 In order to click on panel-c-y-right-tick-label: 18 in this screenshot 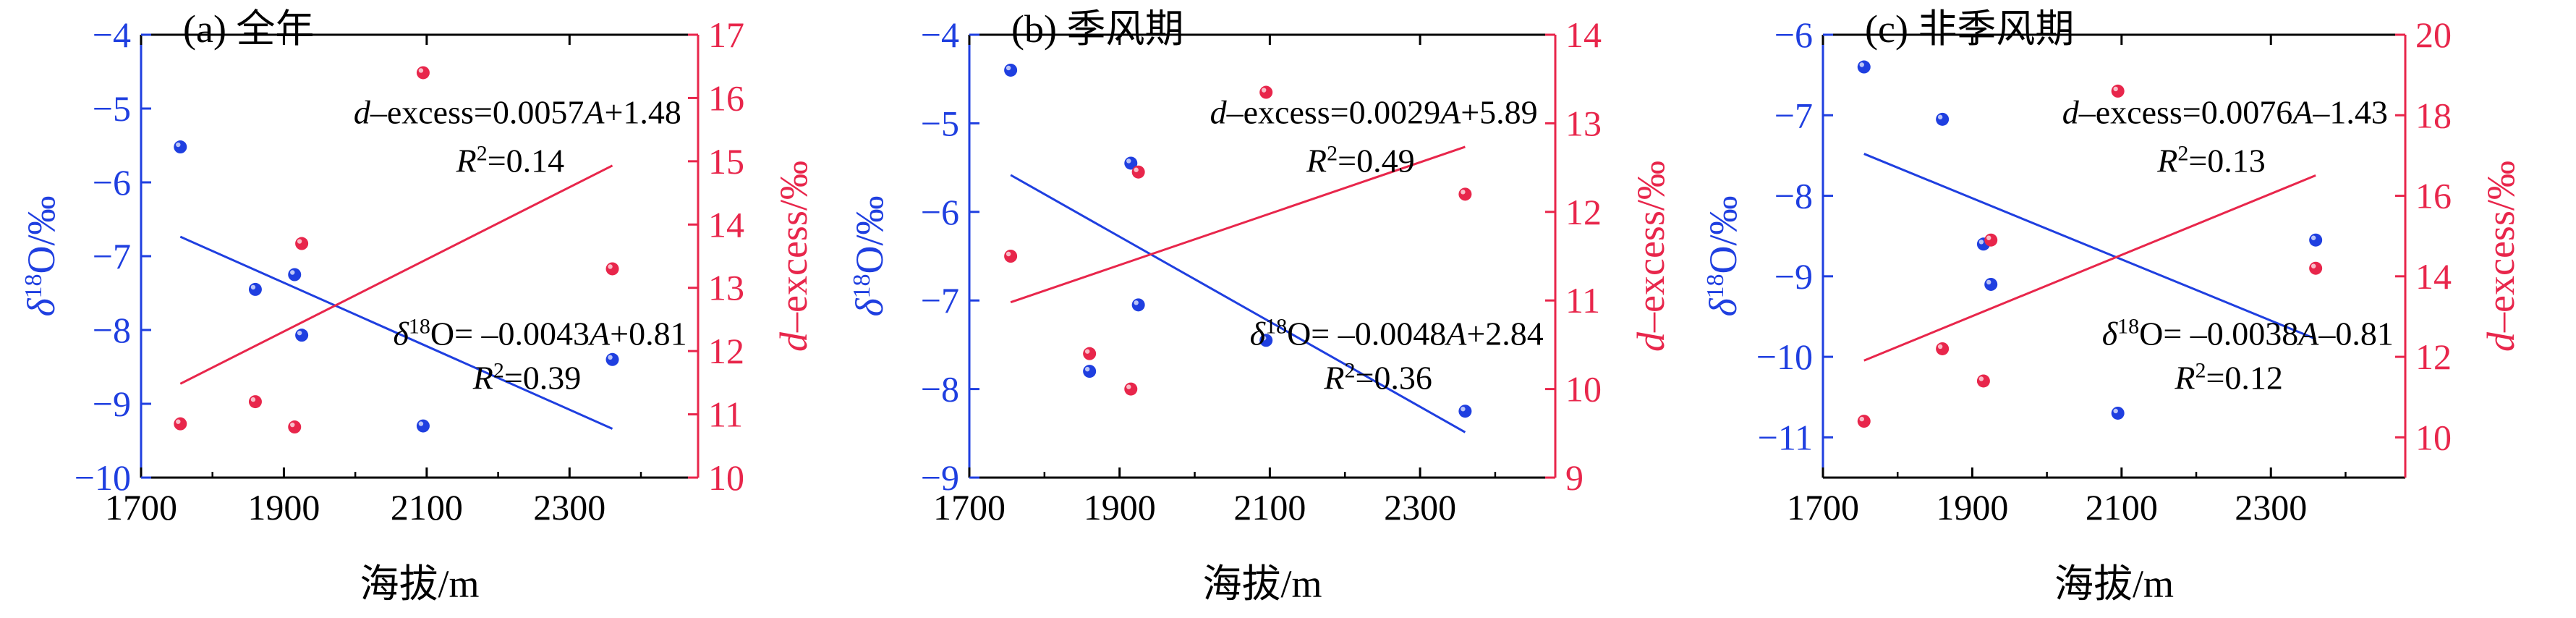, I will do `click(2433, 115)`.